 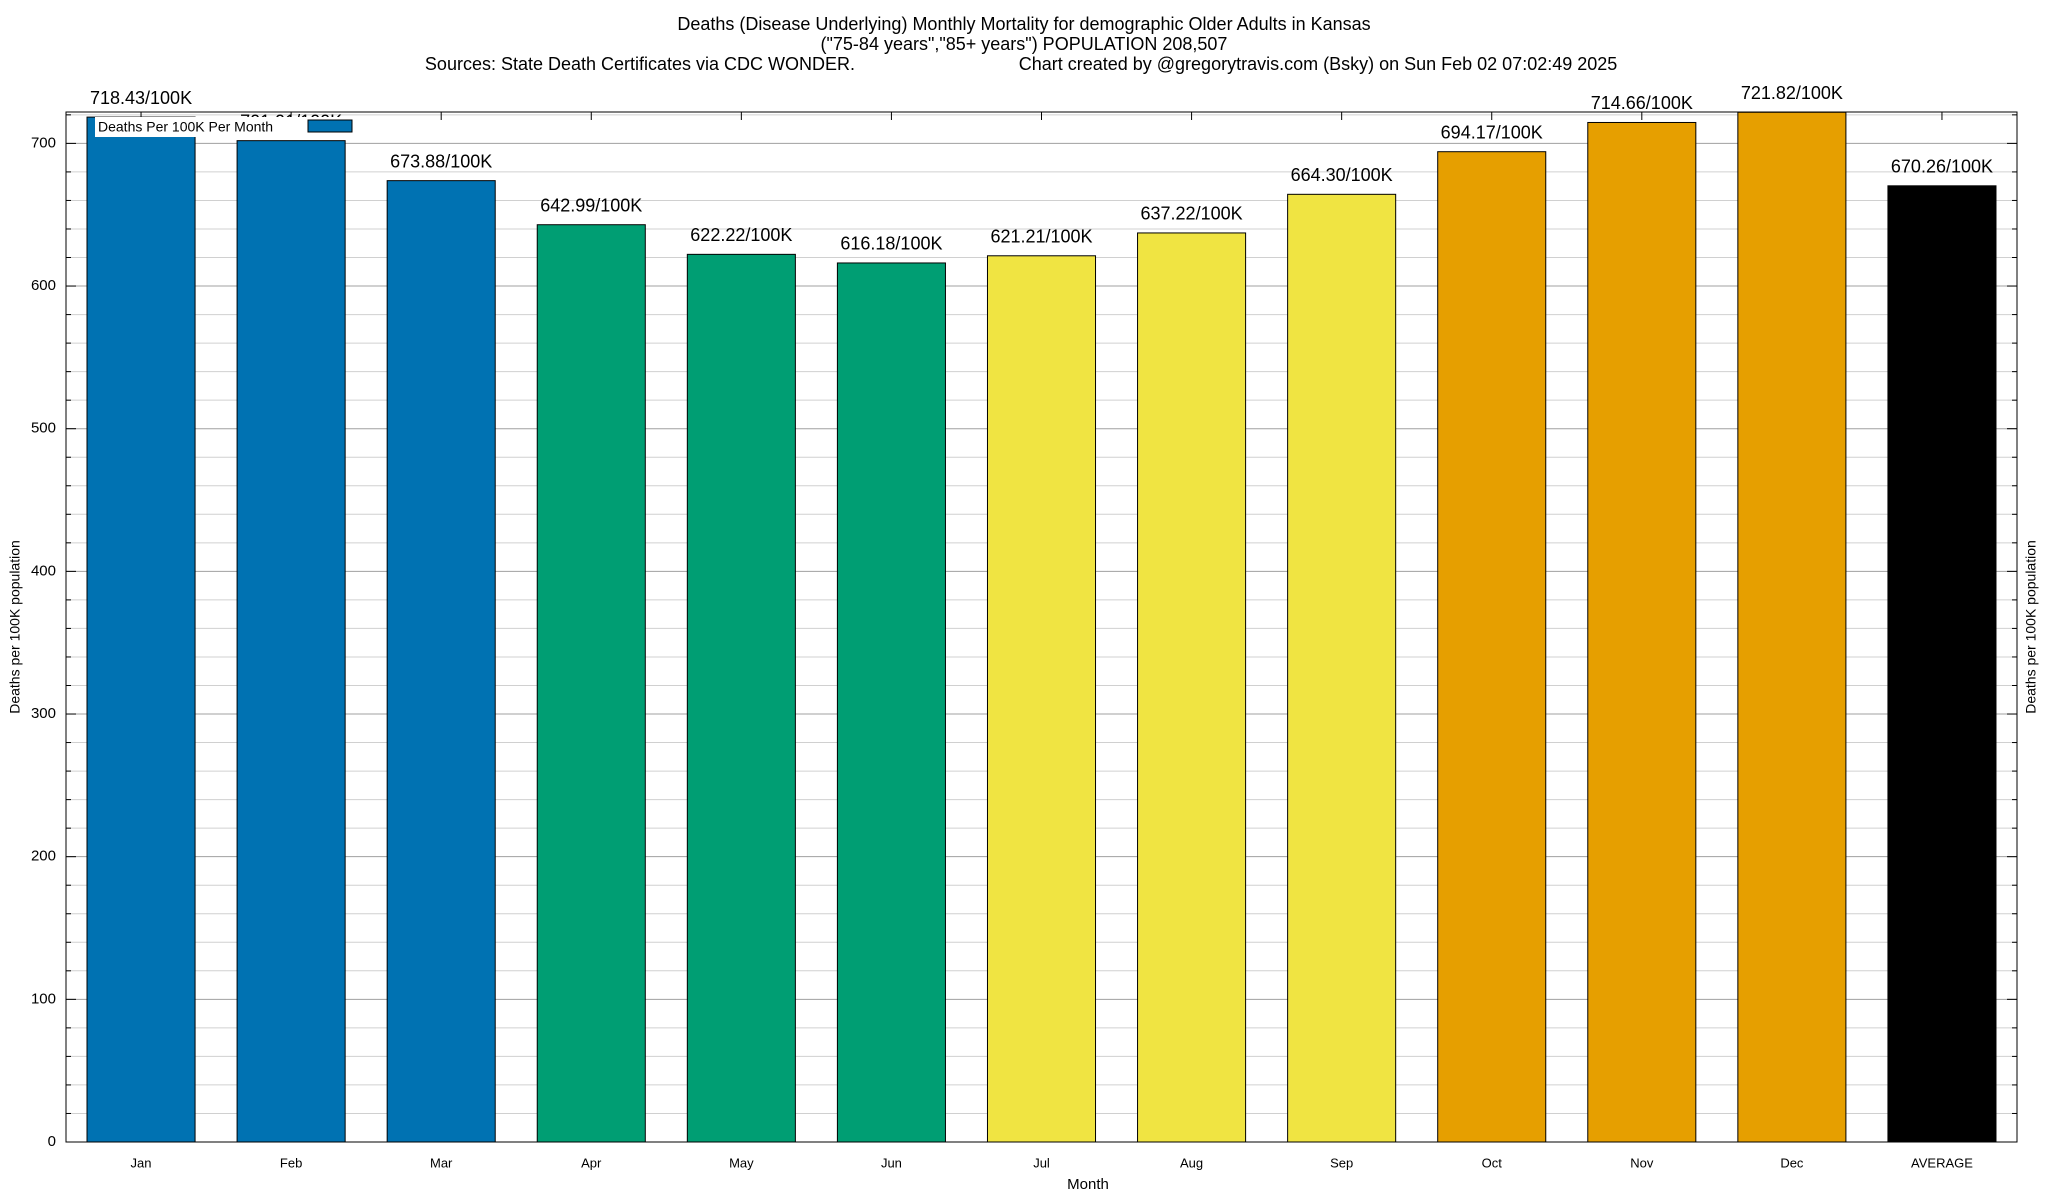 I want to click on x-tick-label: May, so click(x=741, y=1162).